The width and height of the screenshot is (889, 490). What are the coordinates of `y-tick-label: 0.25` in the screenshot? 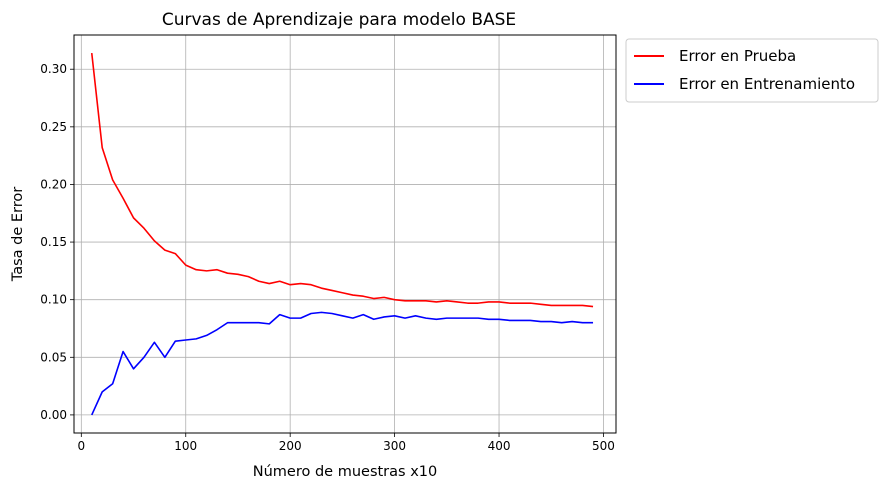 It's located at (53, 127).